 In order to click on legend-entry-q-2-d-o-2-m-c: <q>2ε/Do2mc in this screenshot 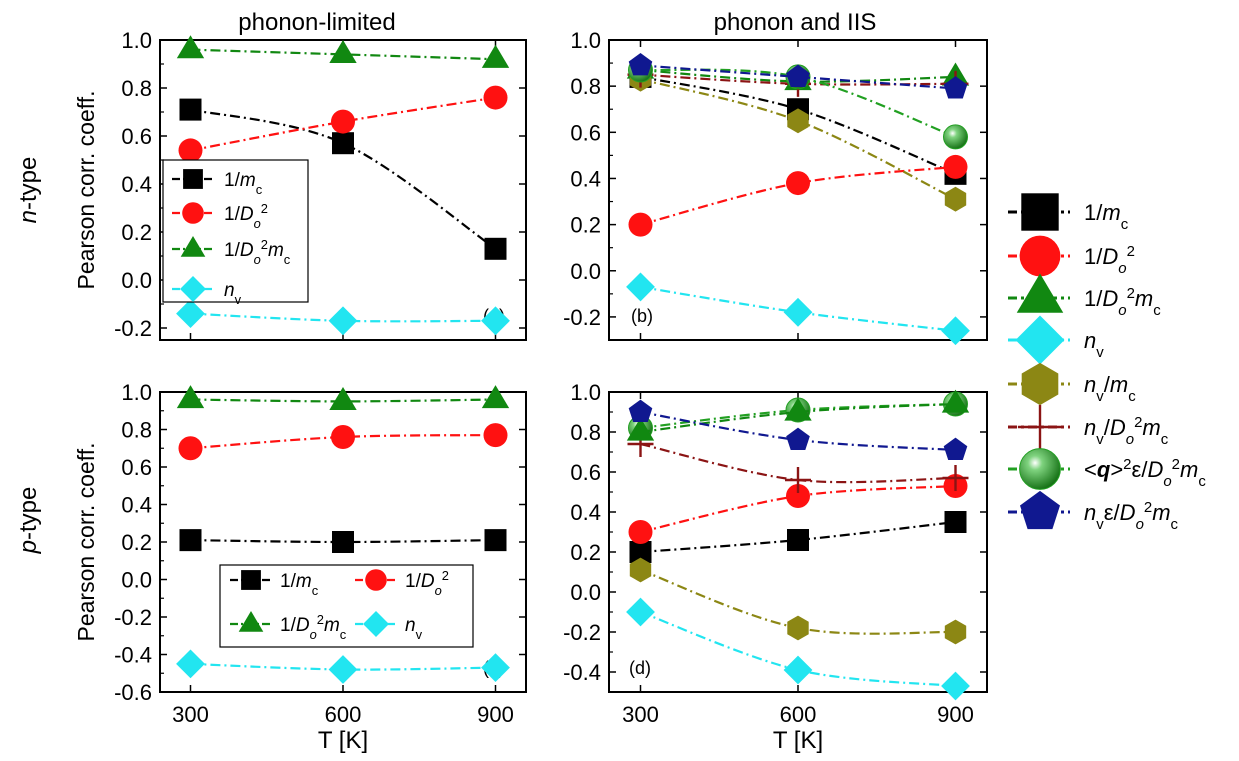, I will do `click(1107, 469)`.